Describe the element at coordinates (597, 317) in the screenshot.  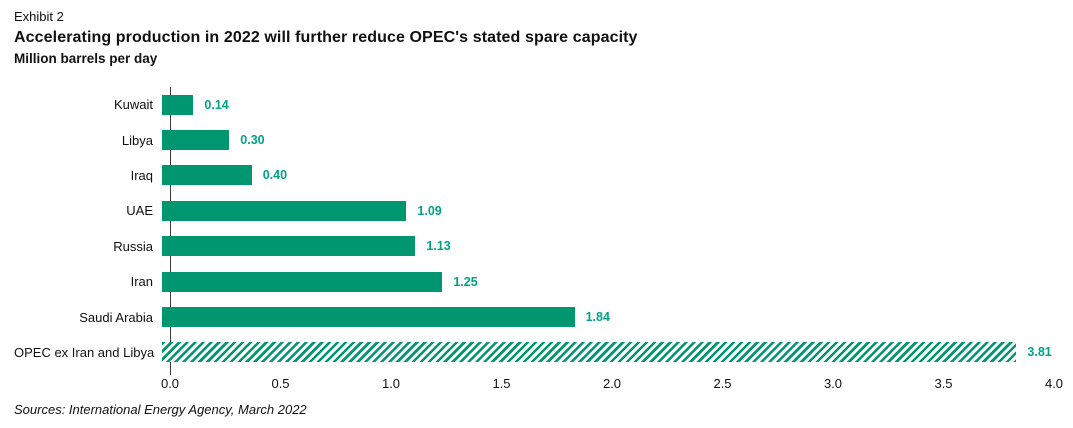
I see `bar-value-label: 1.84` at that location.